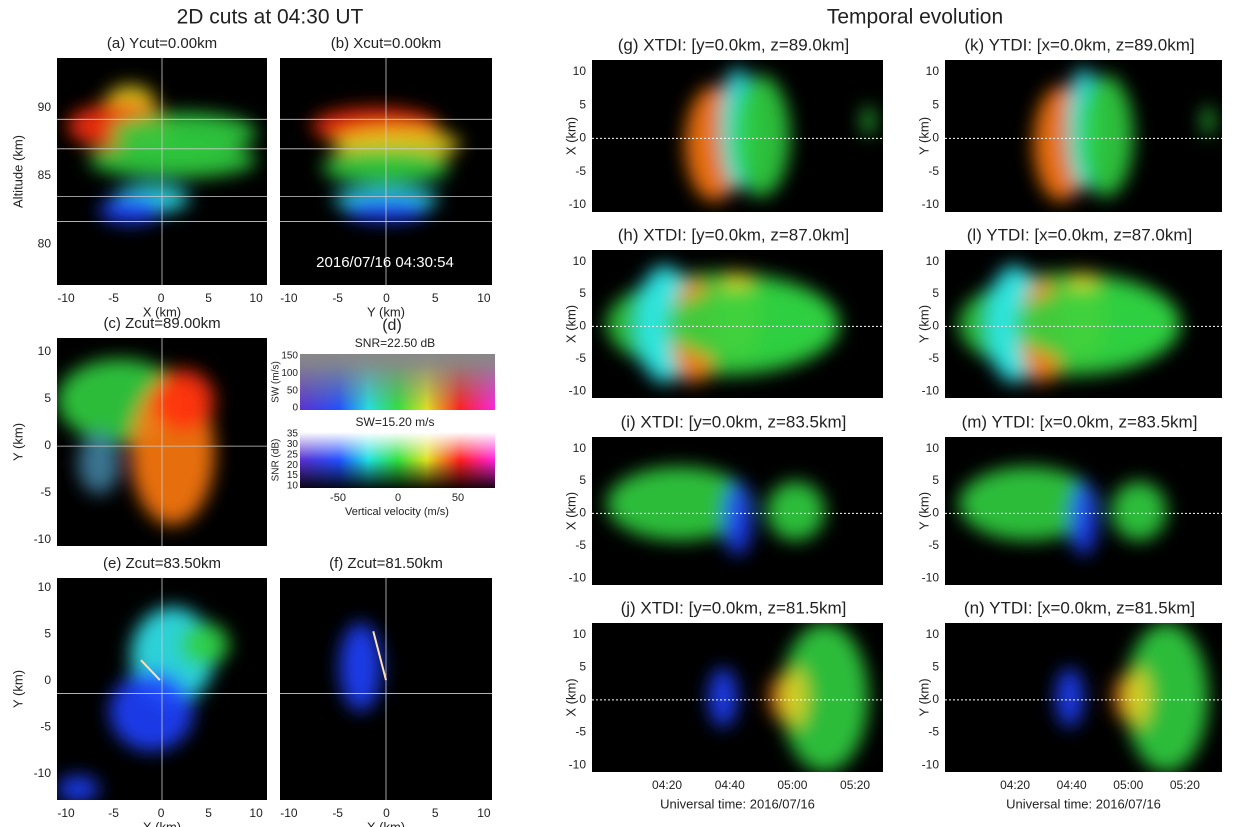  Describe the element at coordinates (385, 262) in the screenshot. I see `timestamp: 2016/07/16 04:30:54` at that location.